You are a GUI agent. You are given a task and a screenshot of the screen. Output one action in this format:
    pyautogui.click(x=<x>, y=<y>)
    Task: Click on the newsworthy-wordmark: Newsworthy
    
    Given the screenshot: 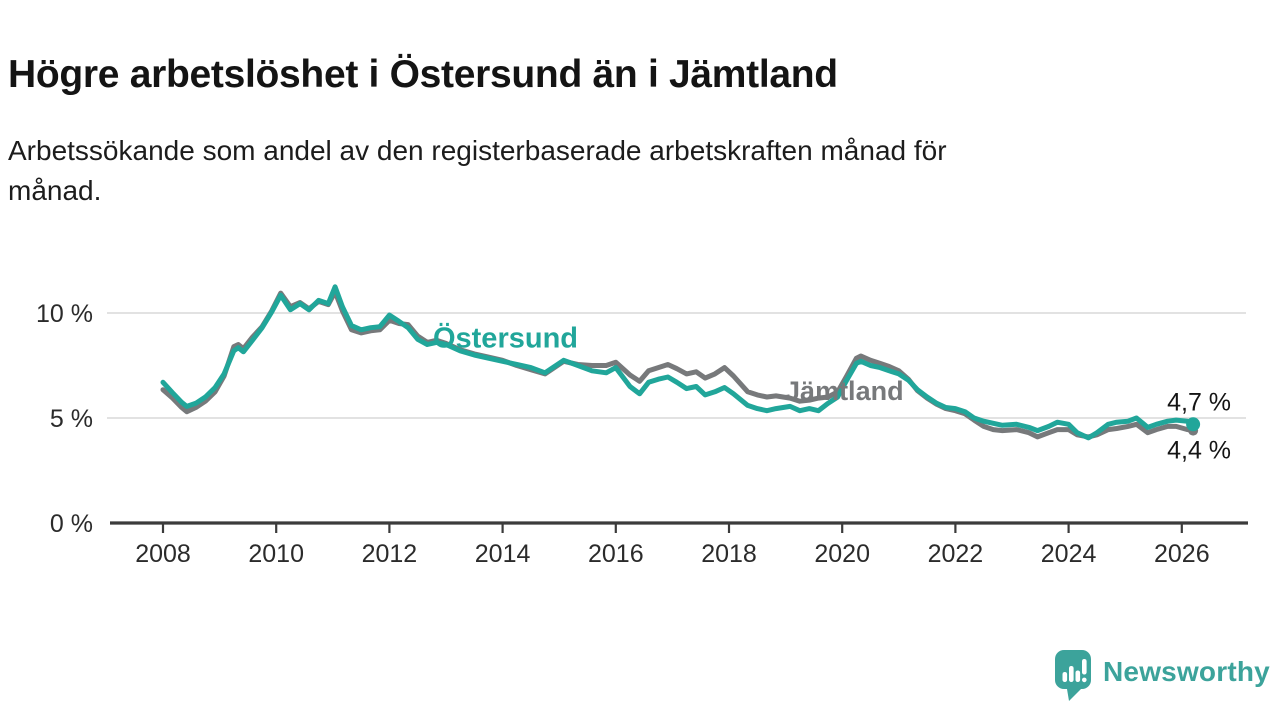 What is the action you would take?
    pyautogui.click(x=1186, y=671)
    